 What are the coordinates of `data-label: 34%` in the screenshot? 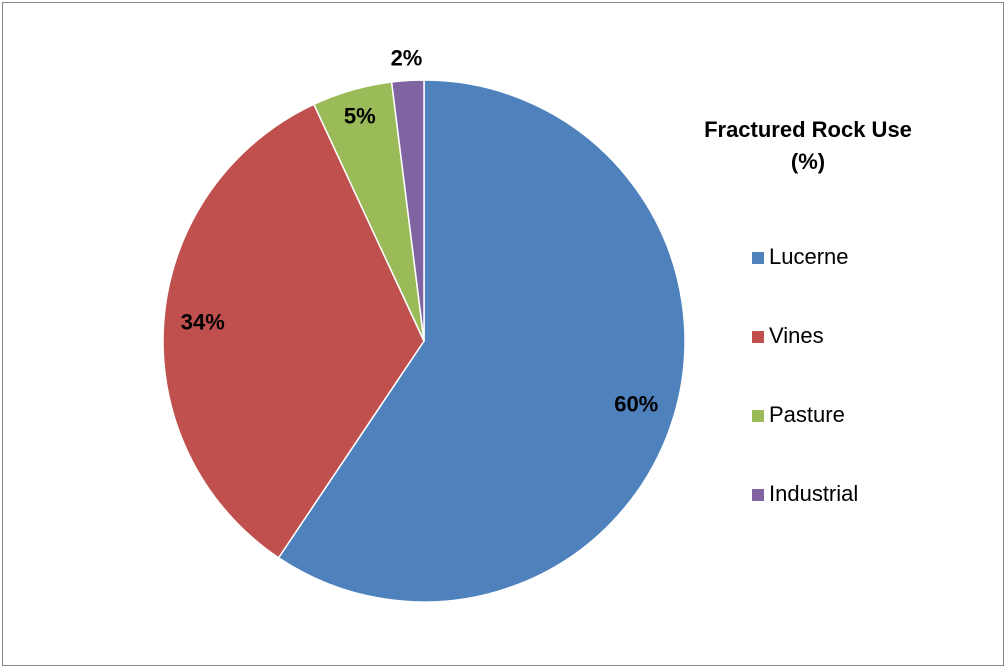 It's located at (203, 322).